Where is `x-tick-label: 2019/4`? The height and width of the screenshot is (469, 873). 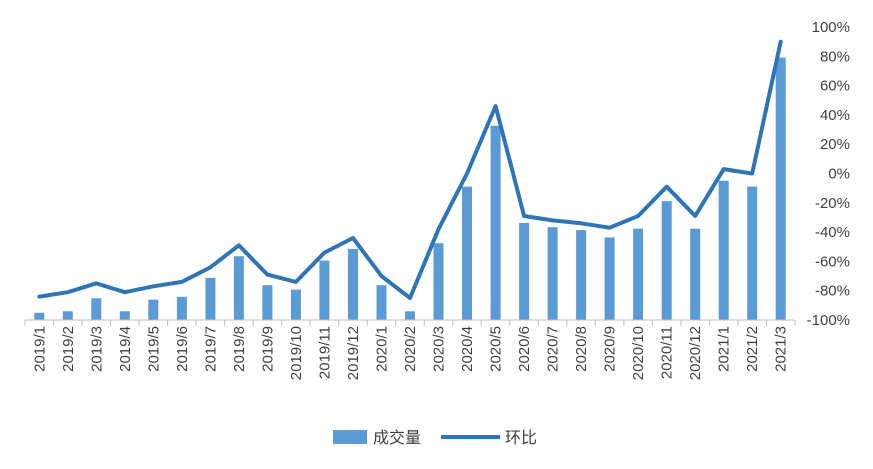 x-tick-label: 2019/4 is located at coordinates (125, 349).